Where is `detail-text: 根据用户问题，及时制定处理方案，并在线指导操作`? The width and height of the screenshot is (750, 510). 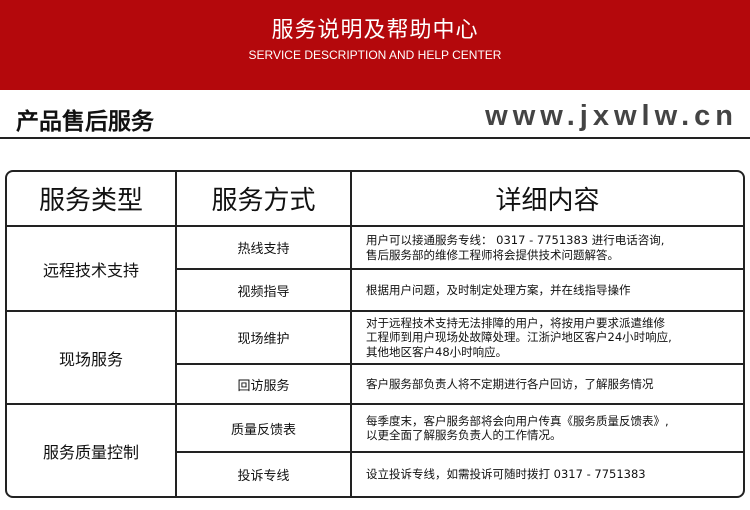 detail-text: 根据用户问题，及时制定处理方案，并在线指导操作 is located at coordinates (498, 290).